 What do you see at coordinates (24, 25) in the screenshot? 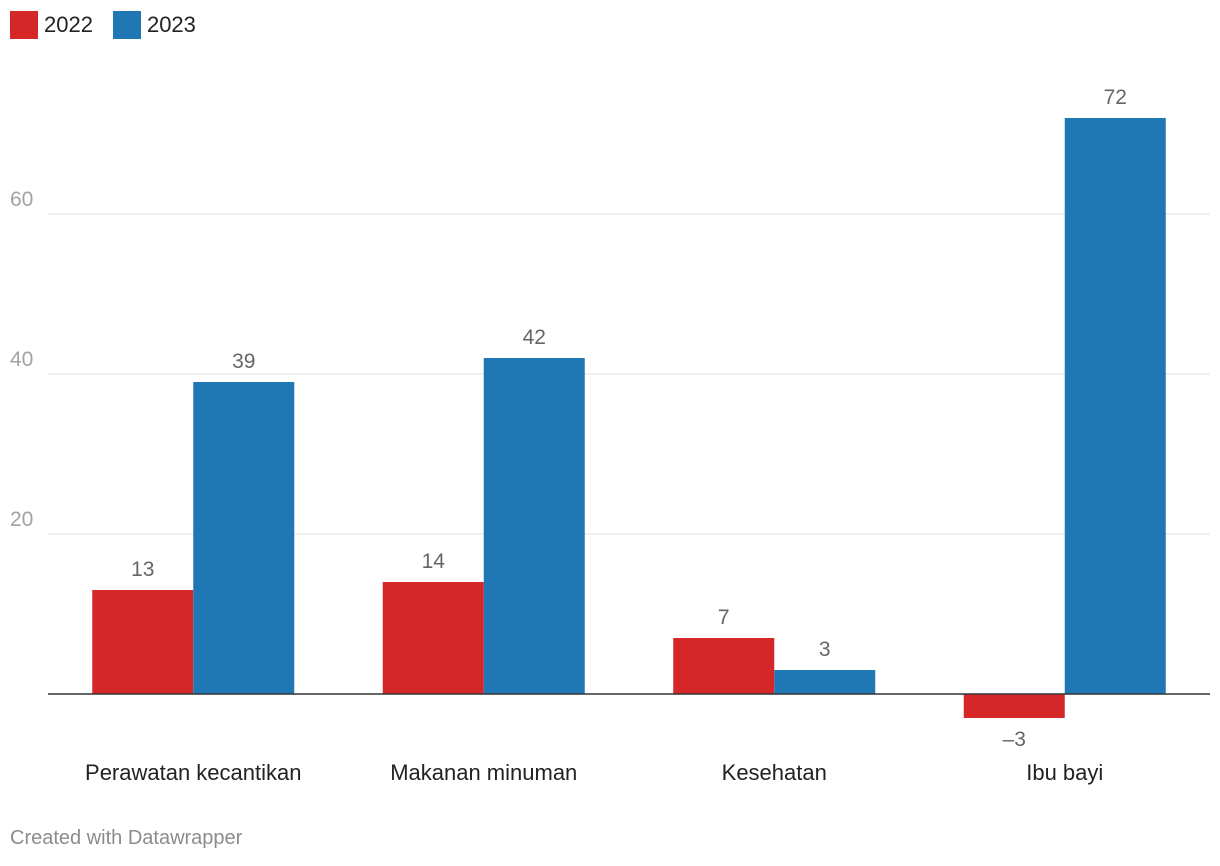
I see `legend-swatch-2022` at bounding box center [24, 25].